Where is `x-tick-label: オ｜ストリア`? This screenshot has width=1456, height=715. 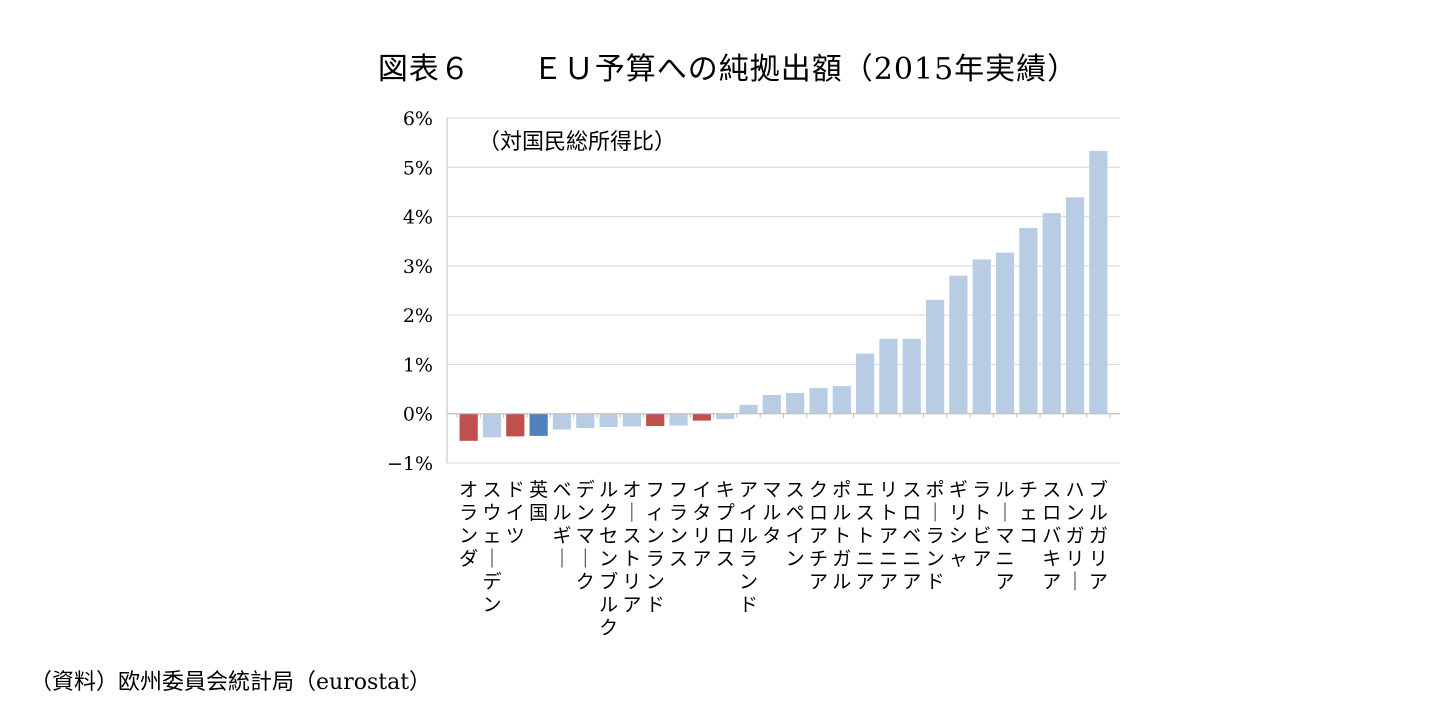 x-tick-label: オ｜ストリア is located at coordinates (631, 547).